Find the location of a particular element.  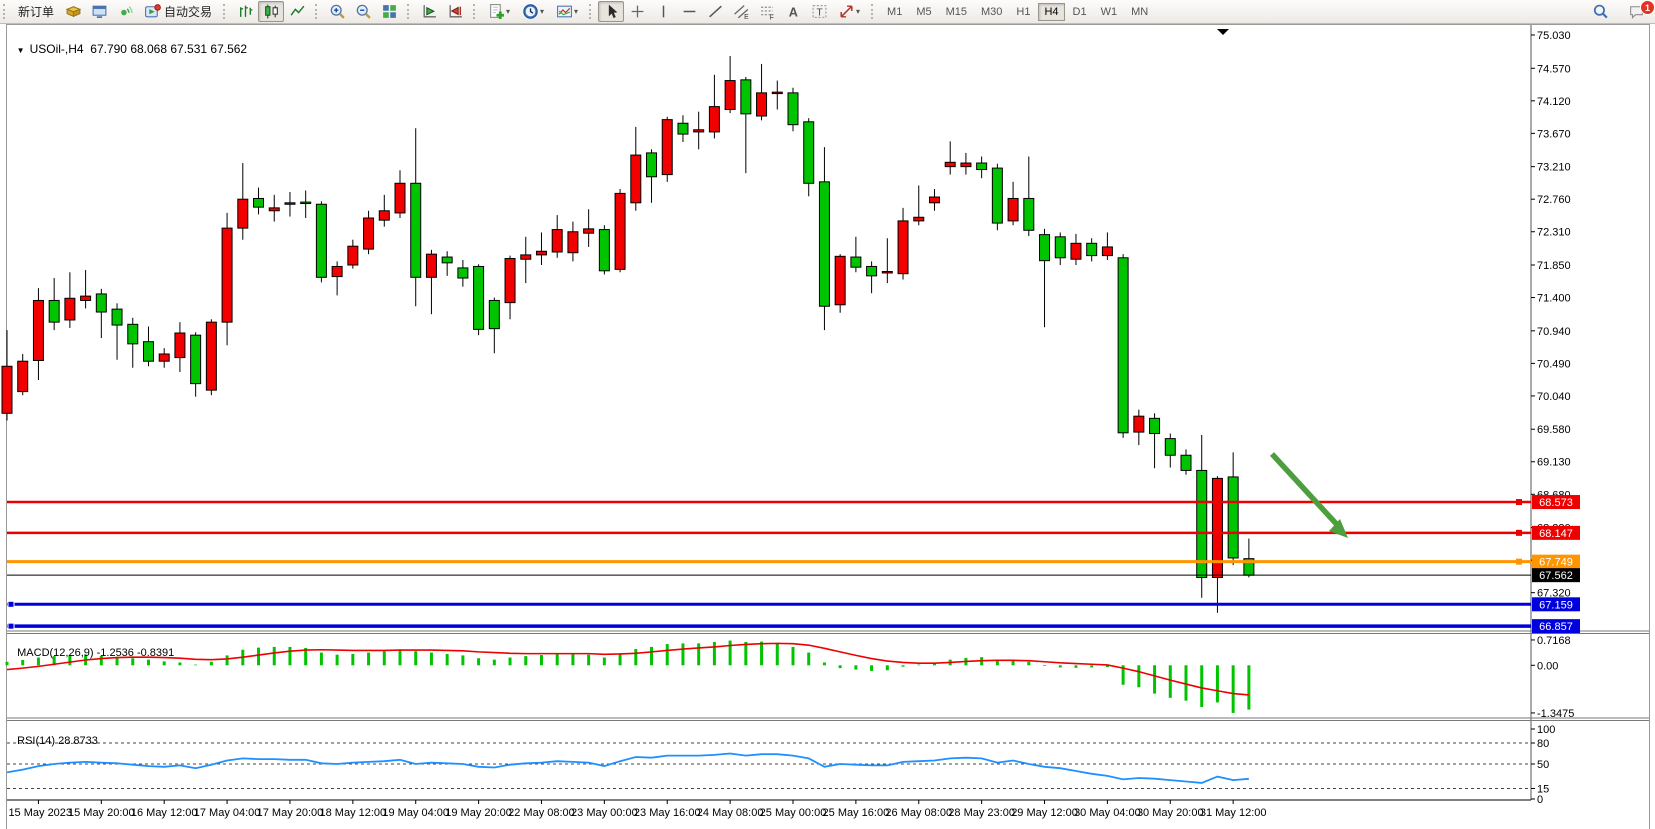

price-tag-label: 66.857 is located at coordinates (1556, 627).